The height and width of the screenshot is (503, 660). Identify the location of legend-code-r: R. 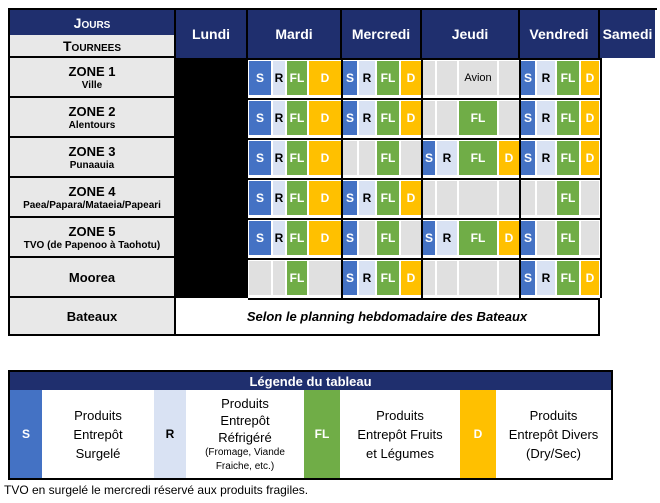
(170, 434).